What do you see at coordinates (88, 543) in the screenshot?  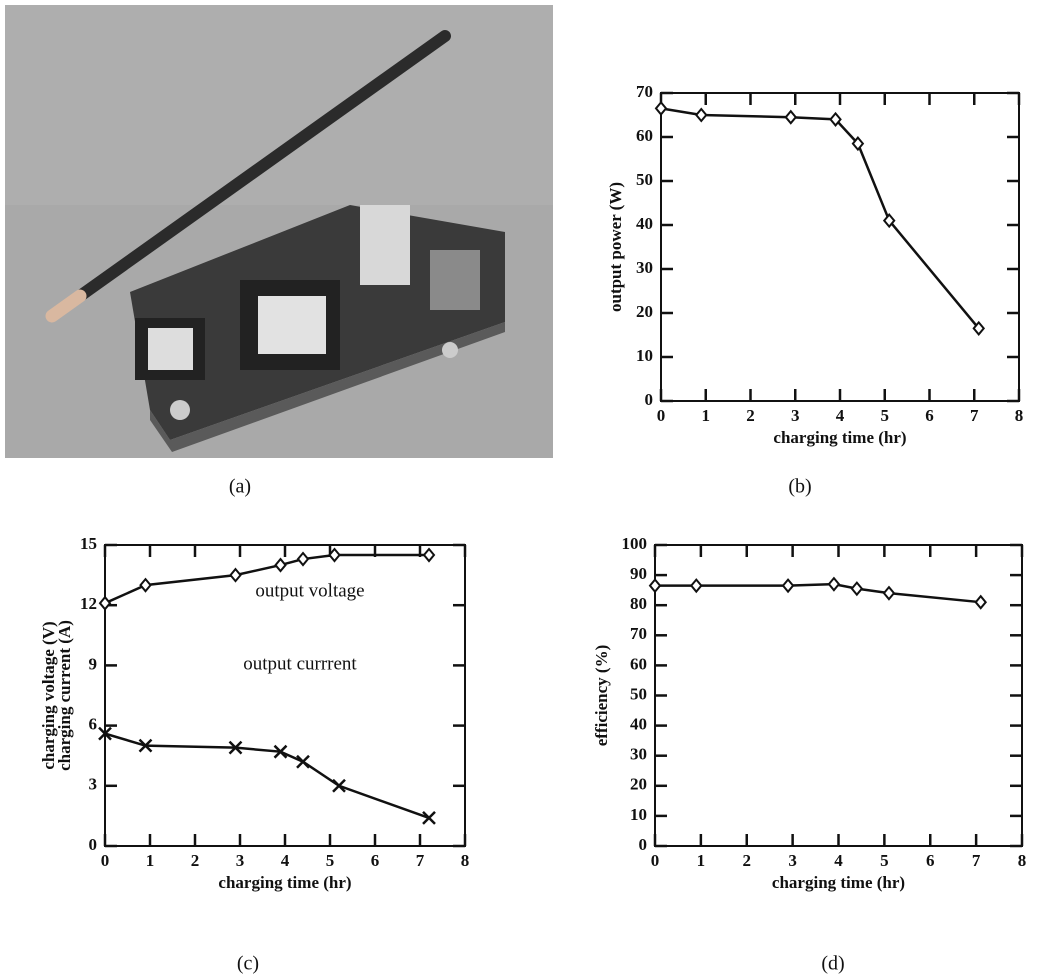 I see `y-tick-label: 15` at bounding box center [88, 543].